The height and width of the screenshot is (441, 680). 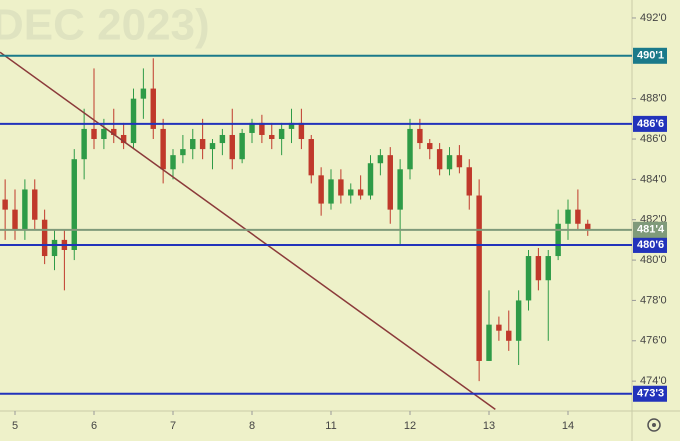 What do you see at coordinates (105, 25) in the screenshot?
I see `watermark: DEC 2023)` at bounding box center [105, 25].